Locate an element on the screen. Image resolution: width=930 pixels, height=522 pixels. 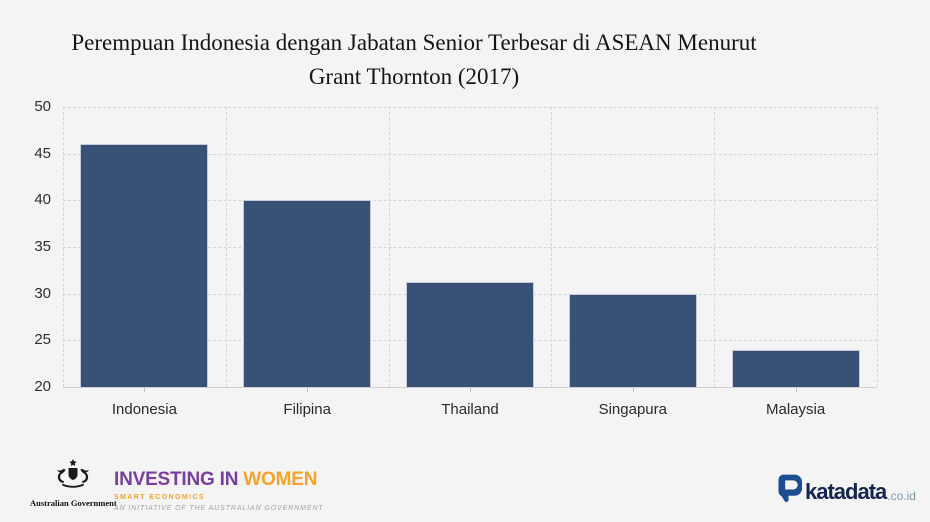
bar-malaysia is located at coordinates (795, 368).